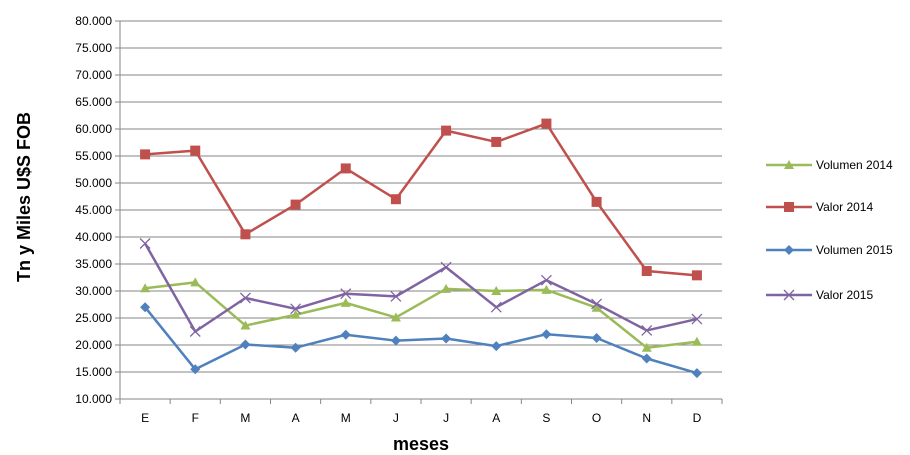 The width and height of the screenshot is (910, 455). I want to click on x-tick-label: D, so click(697, 418).